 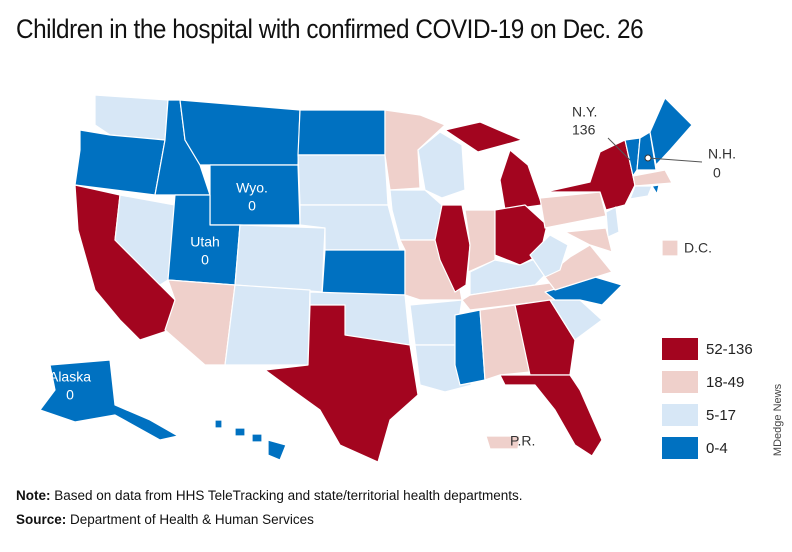 What do you see at coordinates (70, 377) in the screenshot?
I see `annotation: Alaska` at bounding box center [70, 377].